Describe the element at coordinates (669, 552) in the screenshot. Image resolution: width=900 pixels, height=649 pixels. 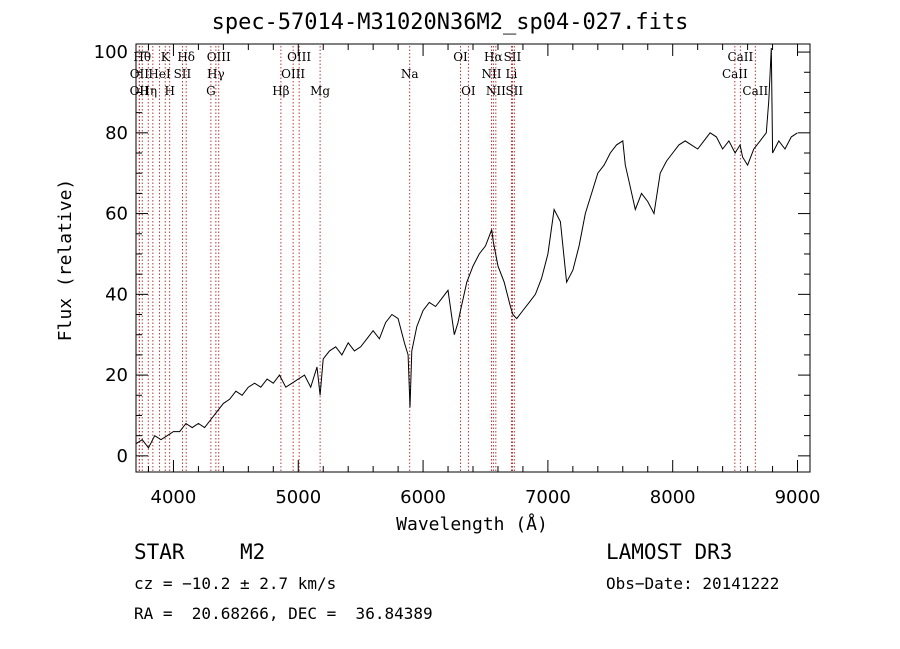
I see `survey-name: LAMOST DR3` at that location.